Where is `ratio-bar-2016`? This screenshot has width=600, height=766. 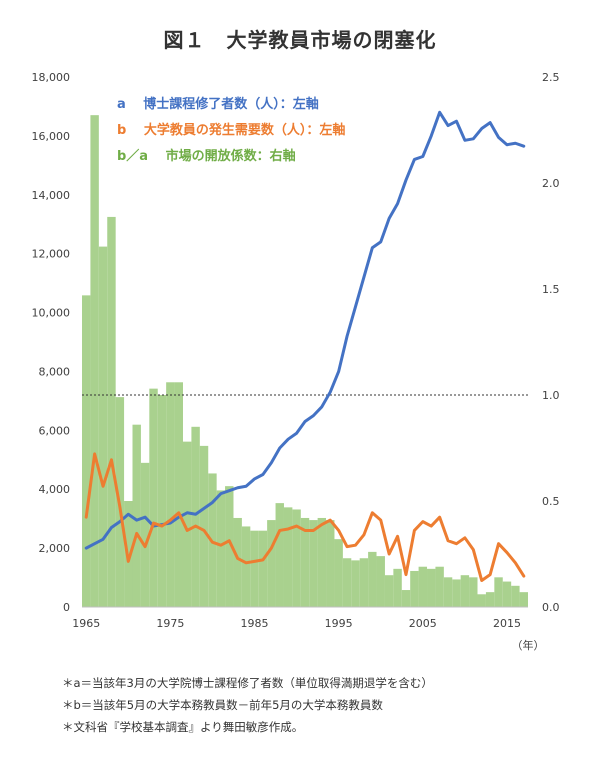
ratio-bar-2016 is located at coordinates (515, 596).